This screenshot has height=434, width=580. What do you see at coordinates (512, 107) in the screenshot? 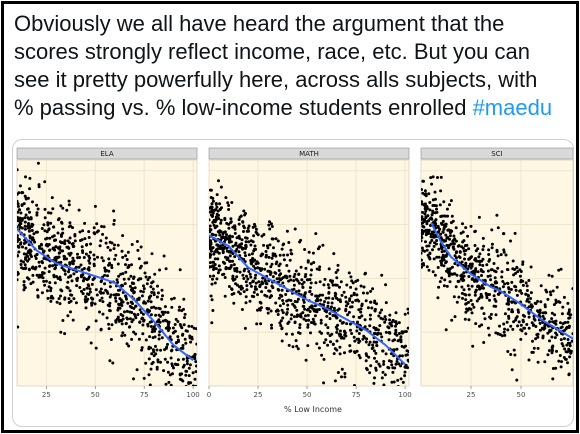
I see `hashtag-link: #maedu` at bounding box center [512, 107].